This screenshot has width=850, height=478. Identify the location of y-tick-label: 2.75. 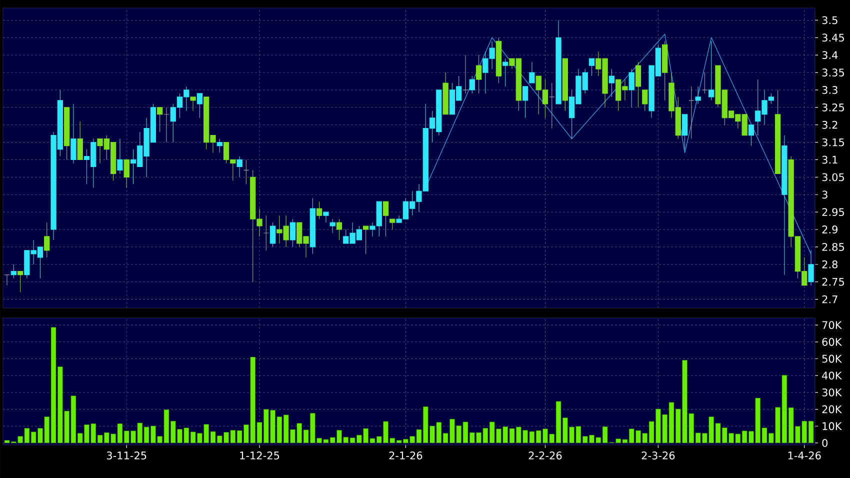
(833, 282).